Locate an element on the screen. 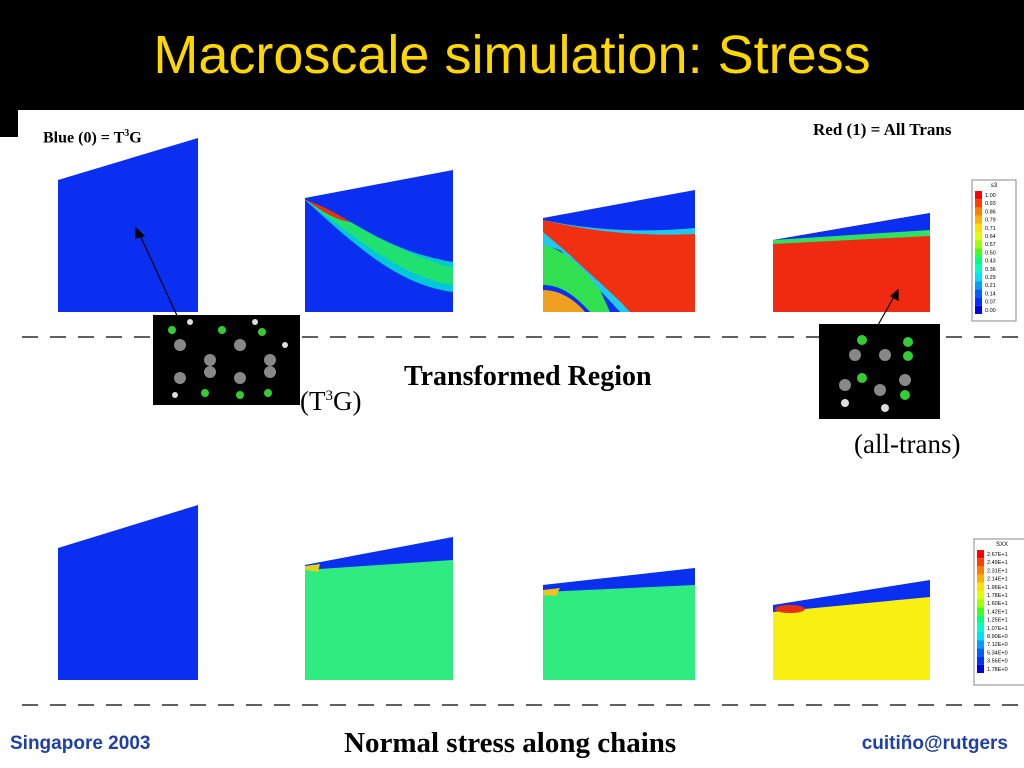  blue-label: Blue (0) = T3G is located at coordinates (92, 137).